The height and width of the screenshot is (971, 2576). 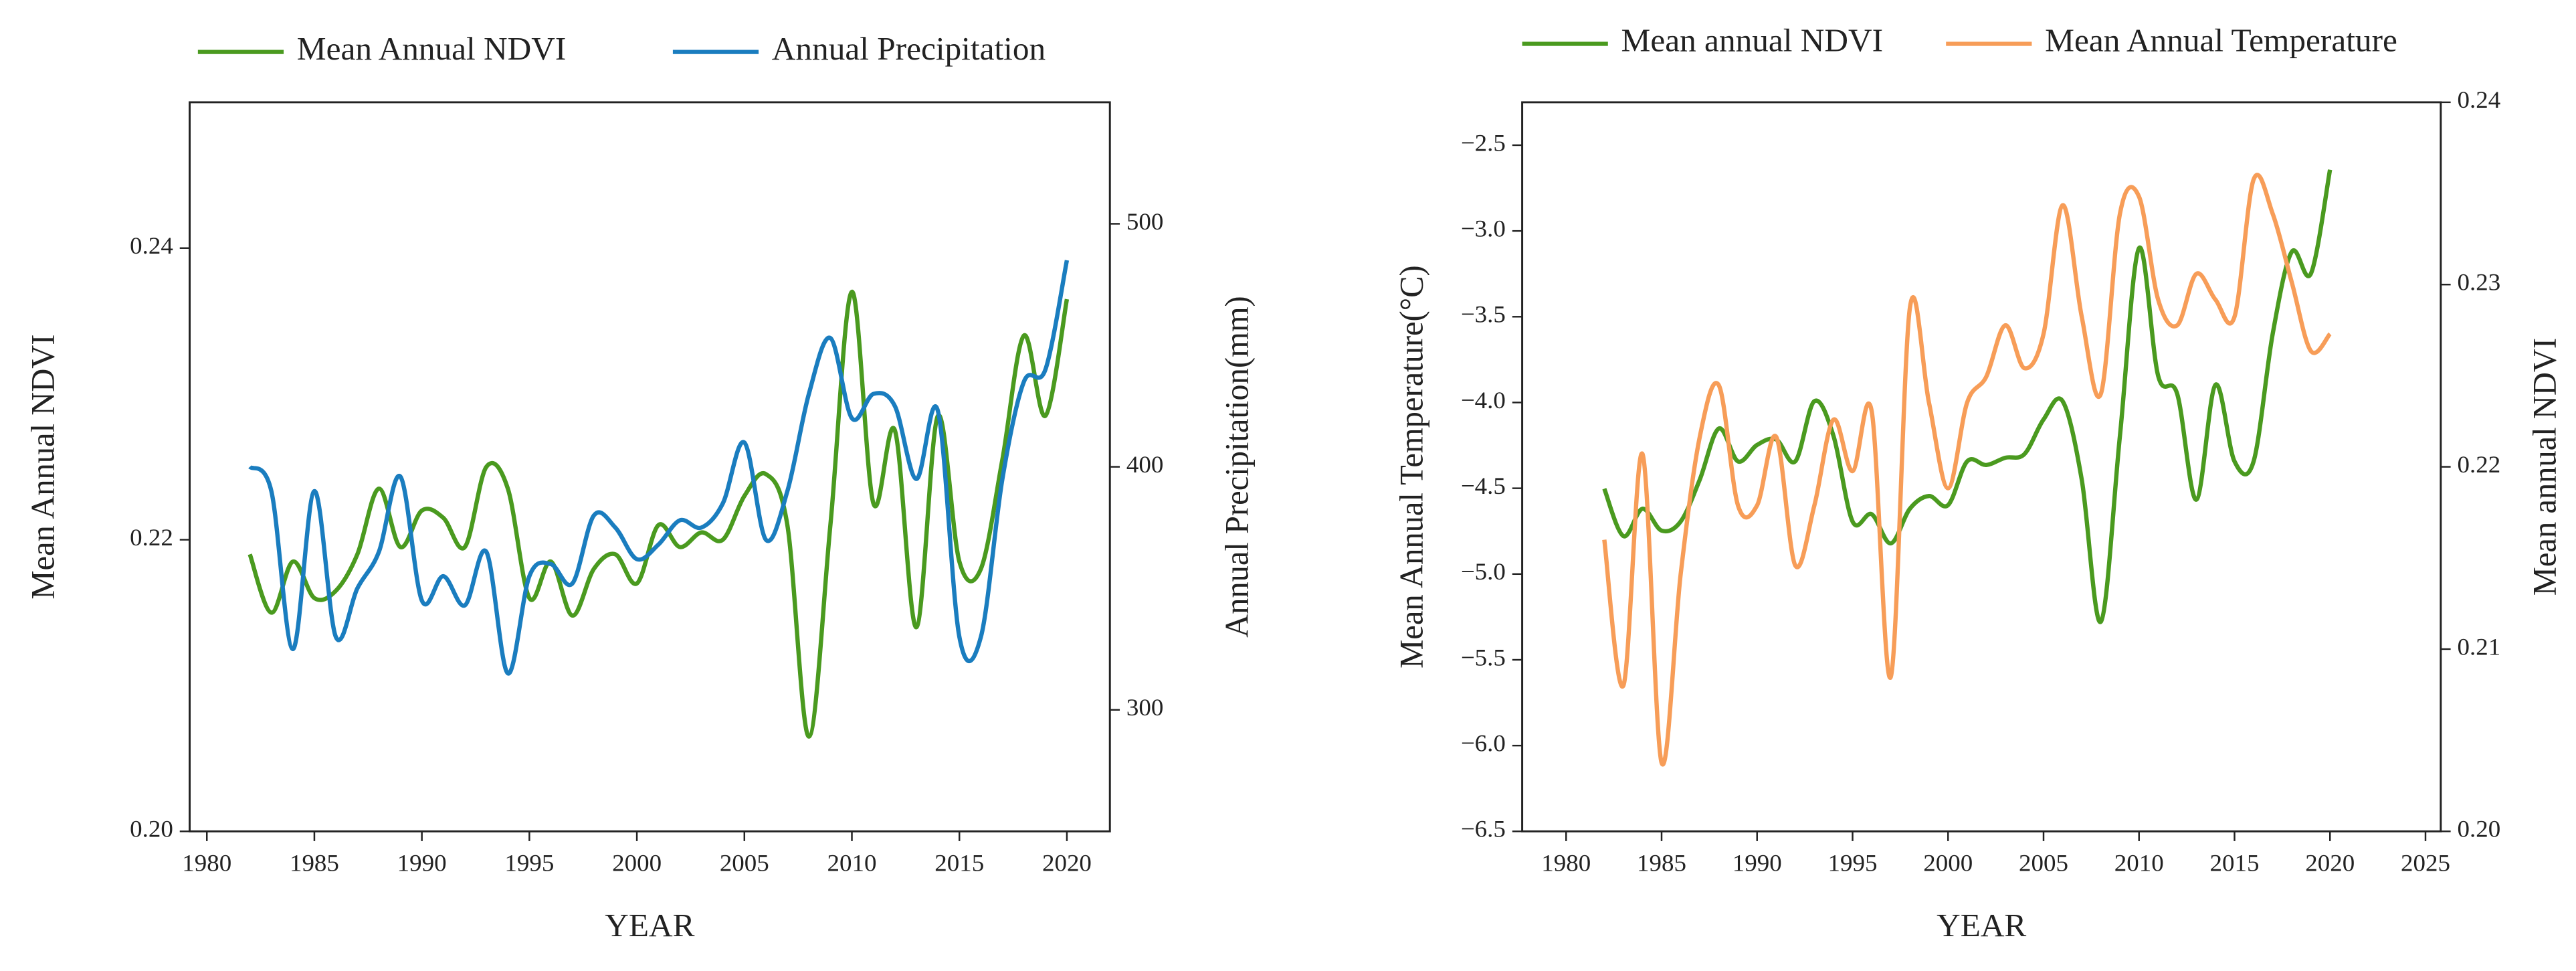 I want to click on y-tick-label: 0.22, so click(x=151, y=537).